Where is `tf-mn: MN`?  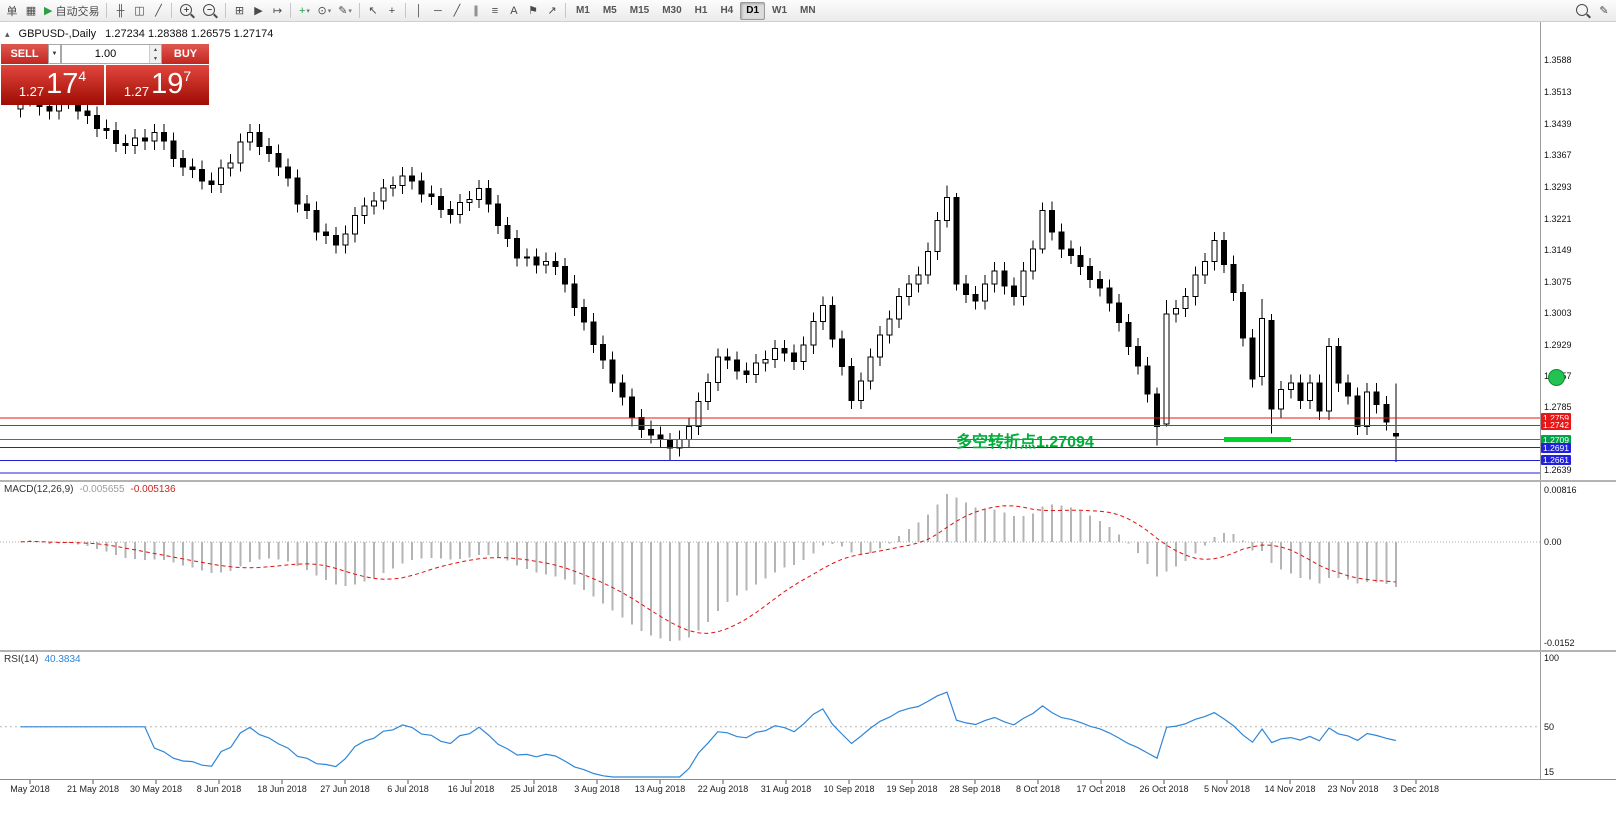 tf-mn: MN is located at coordinates (808, 10).